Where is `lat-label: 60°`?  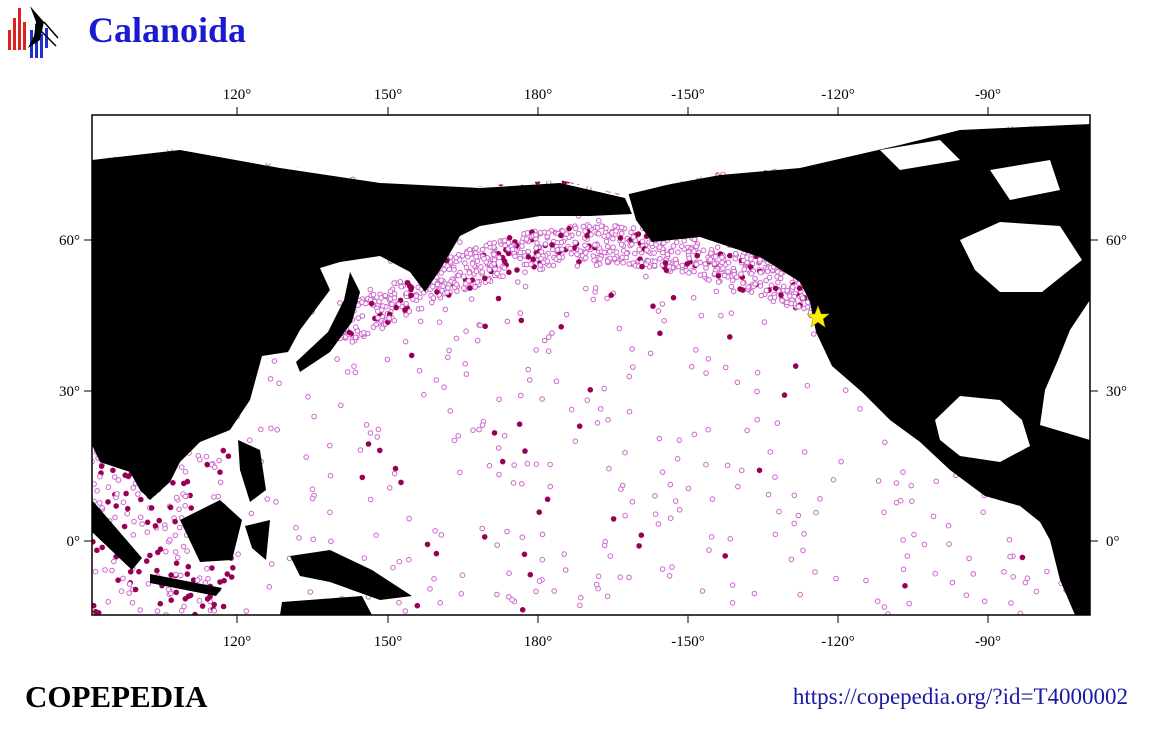 lat-label: 60° is located at coordinates (69, 241).